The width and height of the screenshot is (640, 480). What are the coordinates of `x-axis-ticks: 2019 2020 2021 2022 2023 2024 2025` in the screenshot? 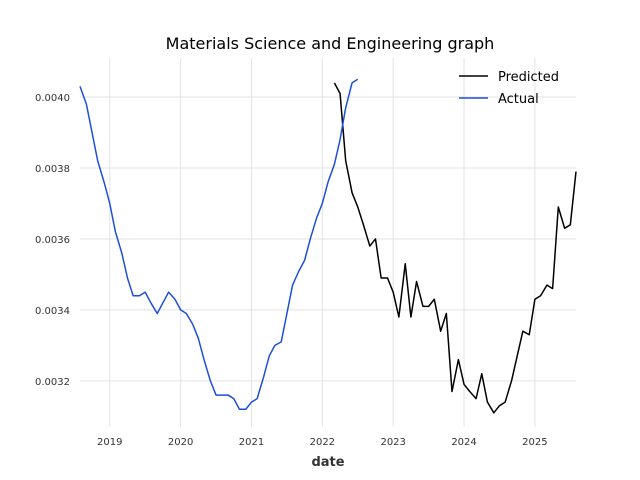 It's located at (322, 442).